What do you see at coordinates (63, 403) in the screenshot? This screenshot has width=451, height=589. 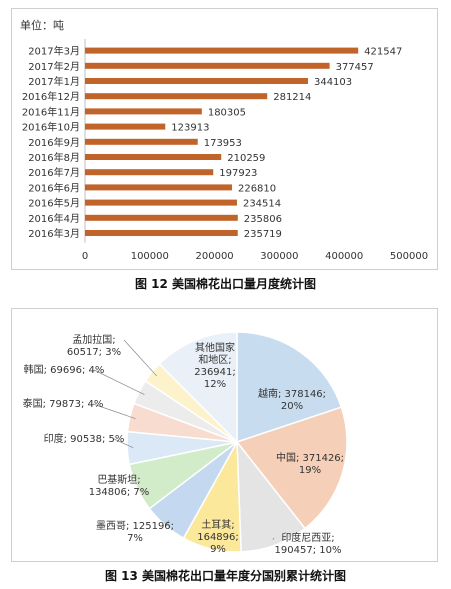 I see `pie-slice-label: 泰国; 79873; 4%` at bounding box center [63, 403].